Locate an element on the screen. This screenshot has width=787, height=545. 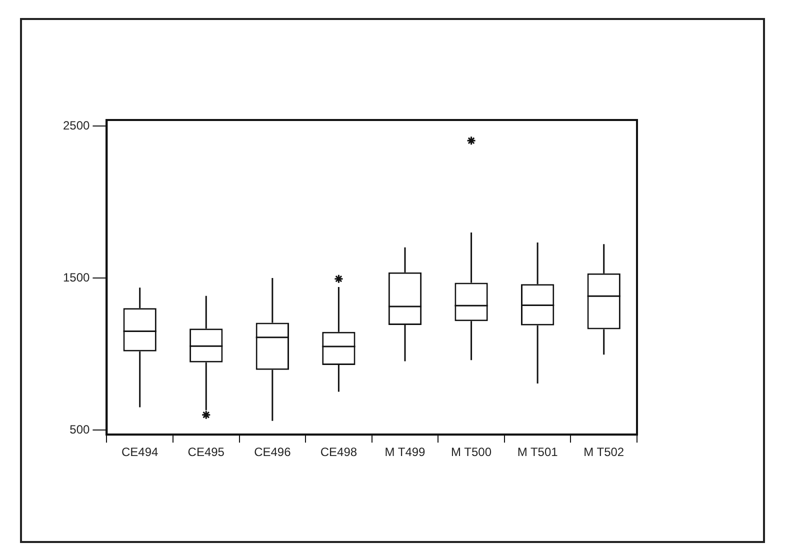
y-tick-label: 2500 is located at coordinates (76, 125).